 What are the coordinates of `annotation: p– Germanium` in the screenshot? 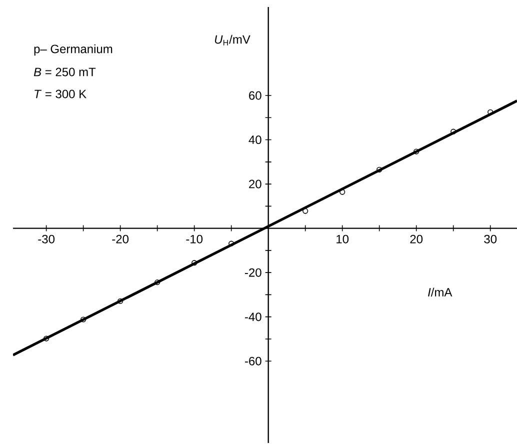 It's located at (73, 50).